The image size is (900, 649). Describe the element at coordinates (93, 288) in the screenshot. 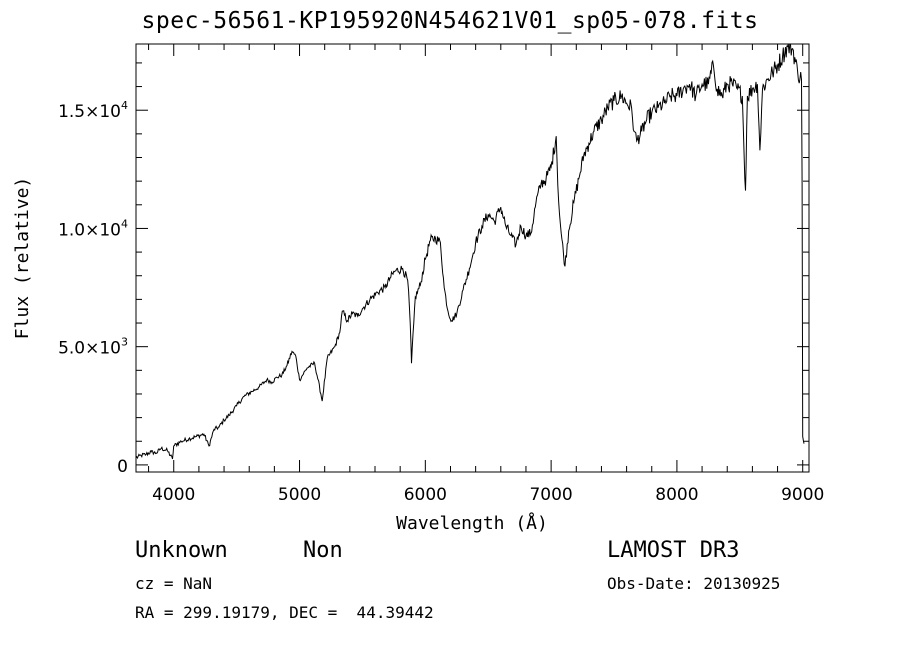

I see `y-tick-labels: 0 5.0×10³ 1.0×10⁴ 1.5×10⁴` at that location.